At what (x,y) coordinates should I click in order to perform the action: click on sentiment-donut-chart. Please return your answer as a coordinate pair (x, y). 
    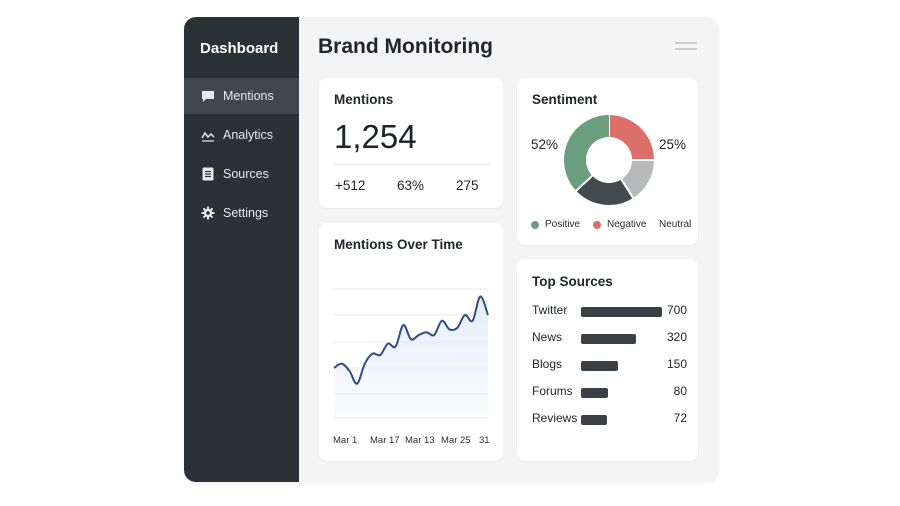
    Looking at the image, I should click on (609, 160).